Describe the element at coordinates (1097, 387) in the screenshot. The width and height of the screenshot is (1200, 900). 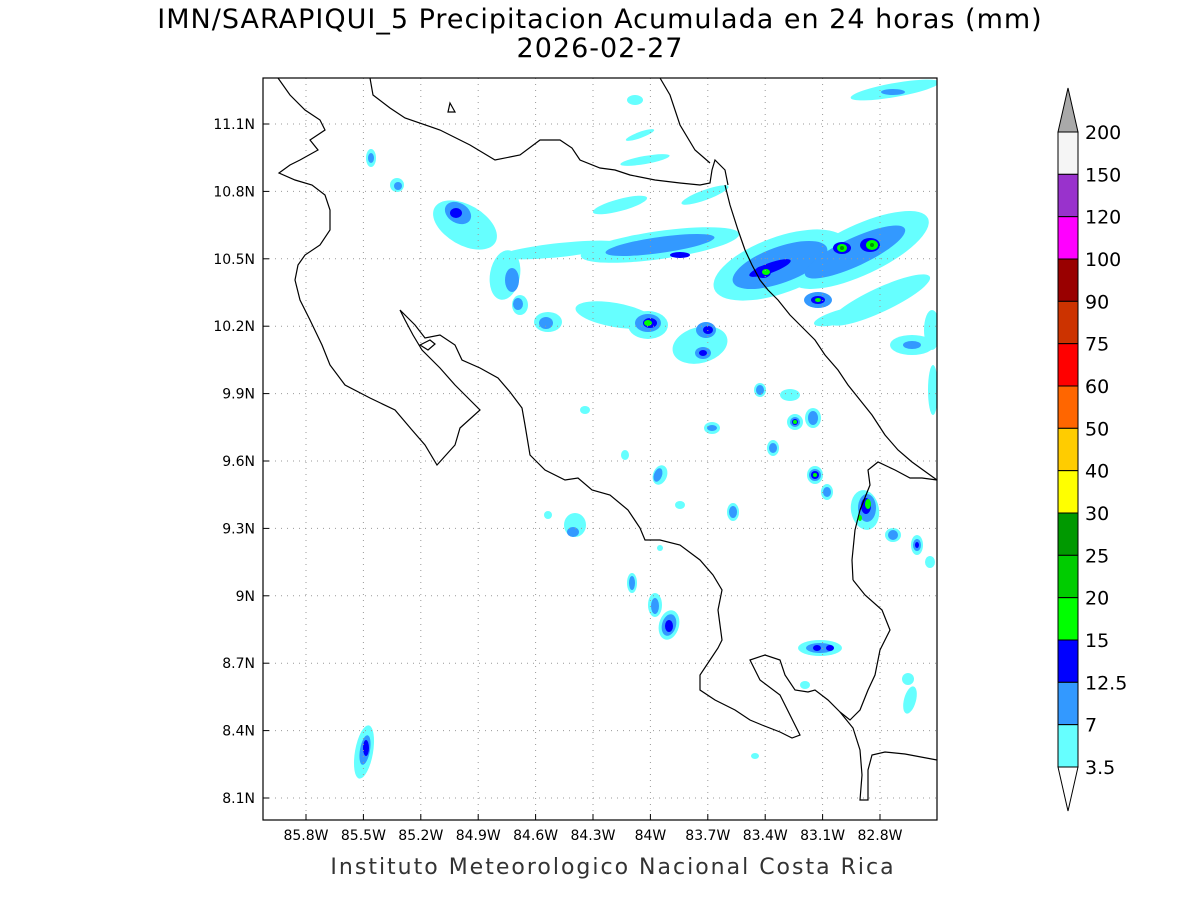
I see `colorbar-level-label: 60` at that location.